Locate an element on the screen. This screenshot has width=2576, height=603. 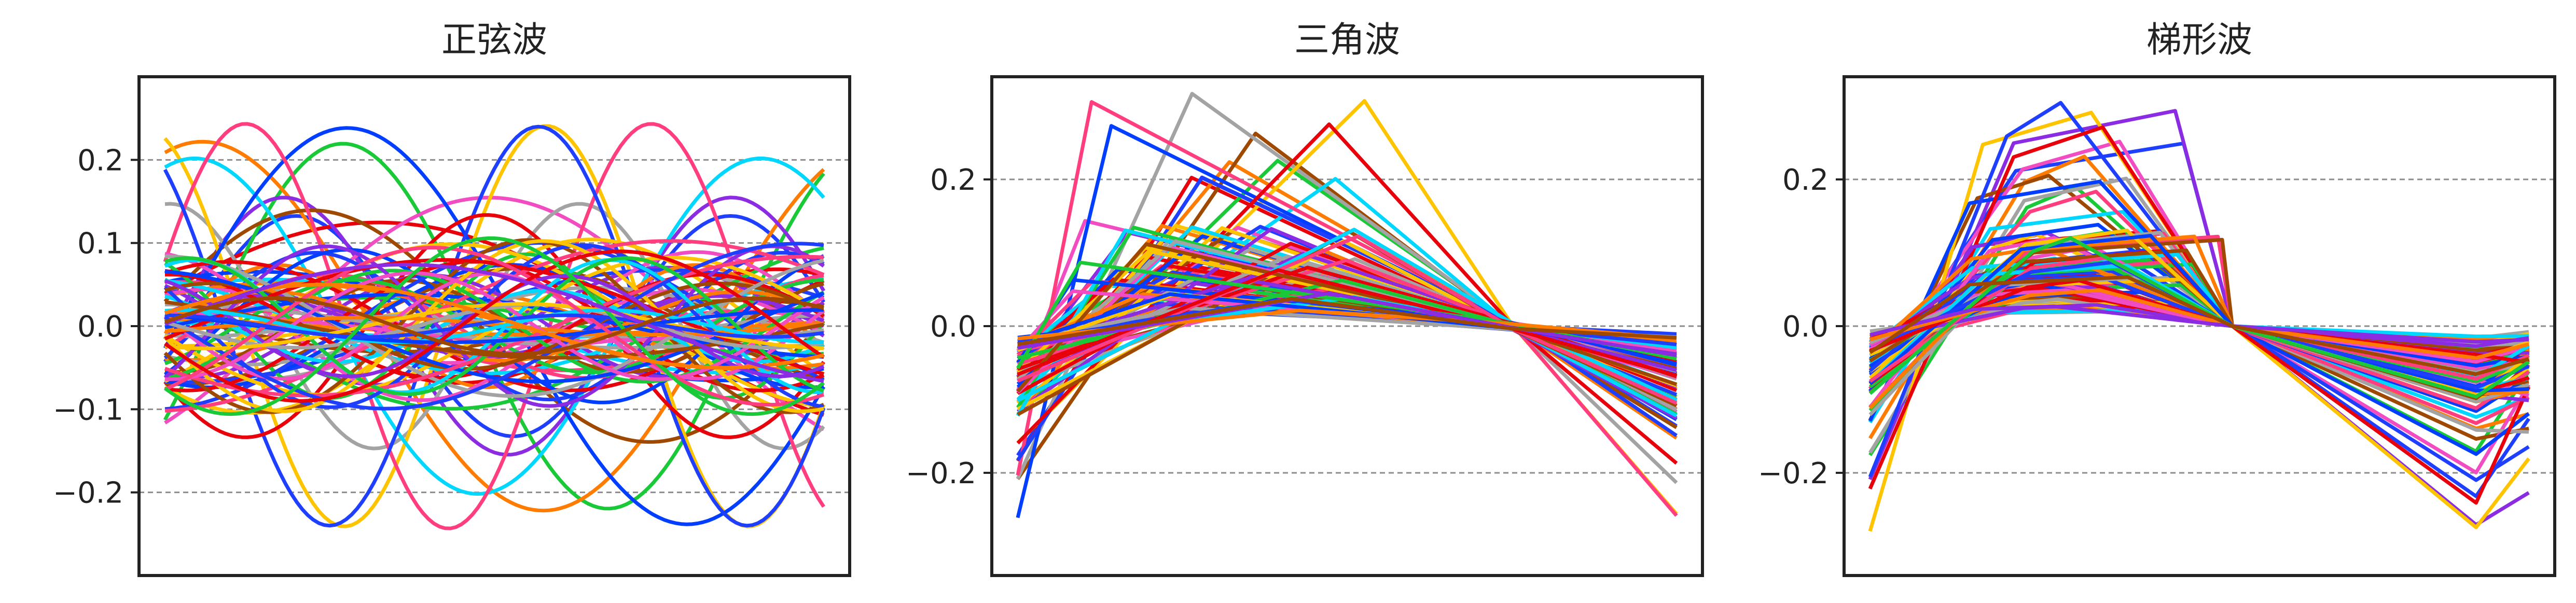
panel-title: 三角波 is located at coordinates (1347, 40).